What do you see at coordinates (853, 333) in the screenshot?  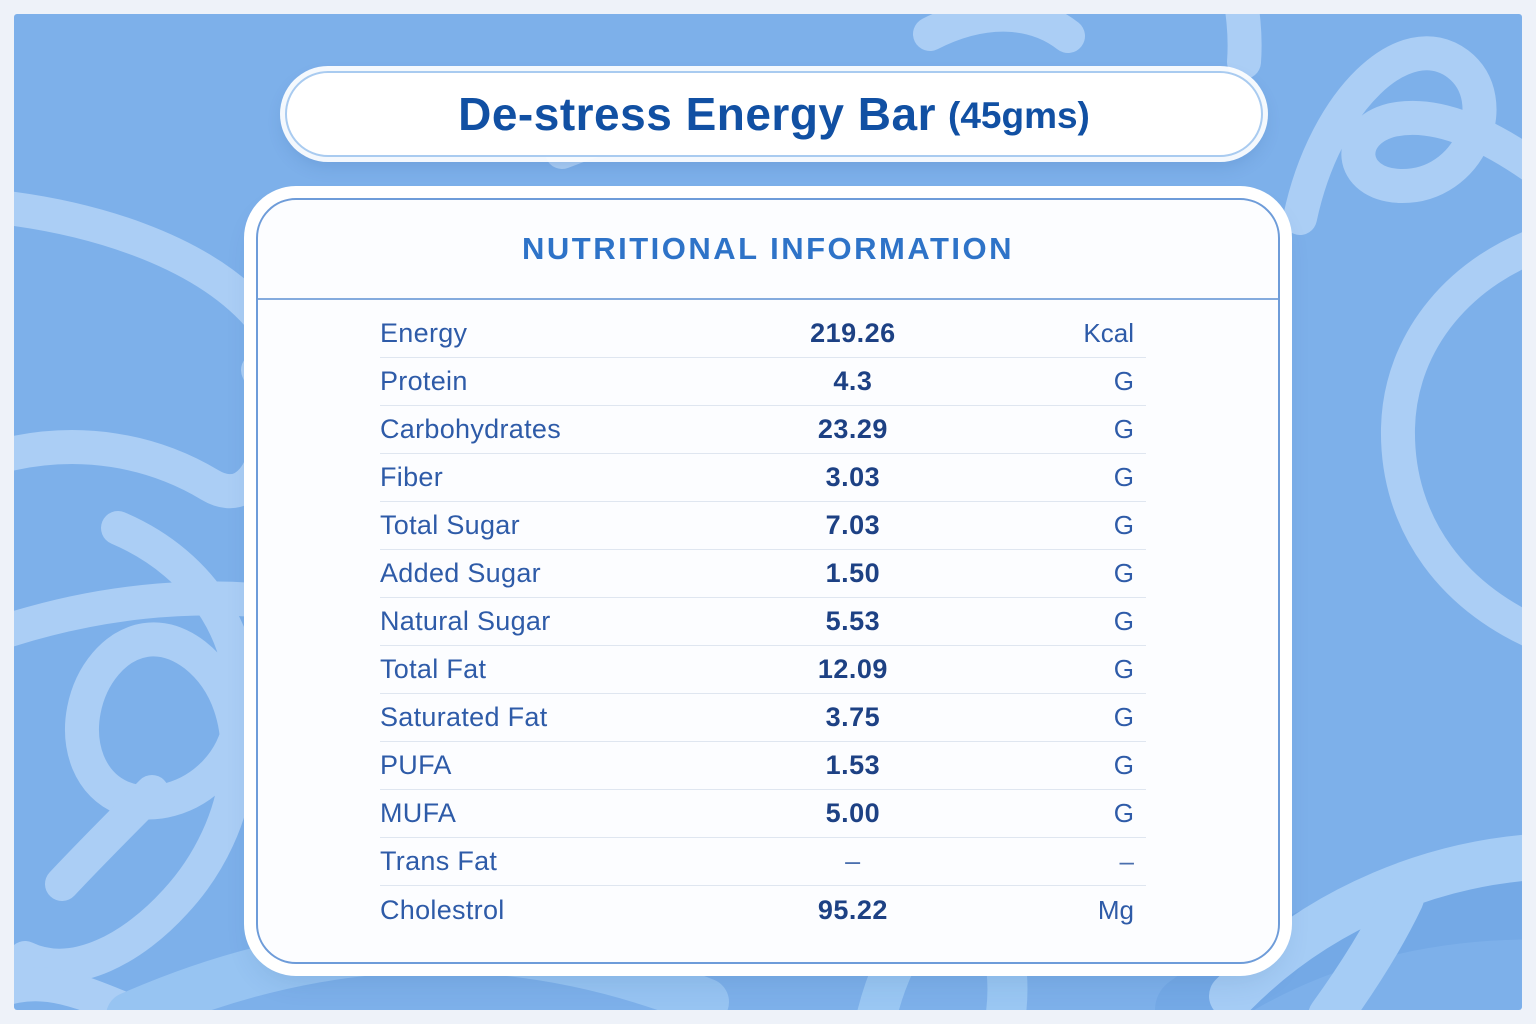 I see `nutrient-value: 219.26` at bounding box center [853, 333].